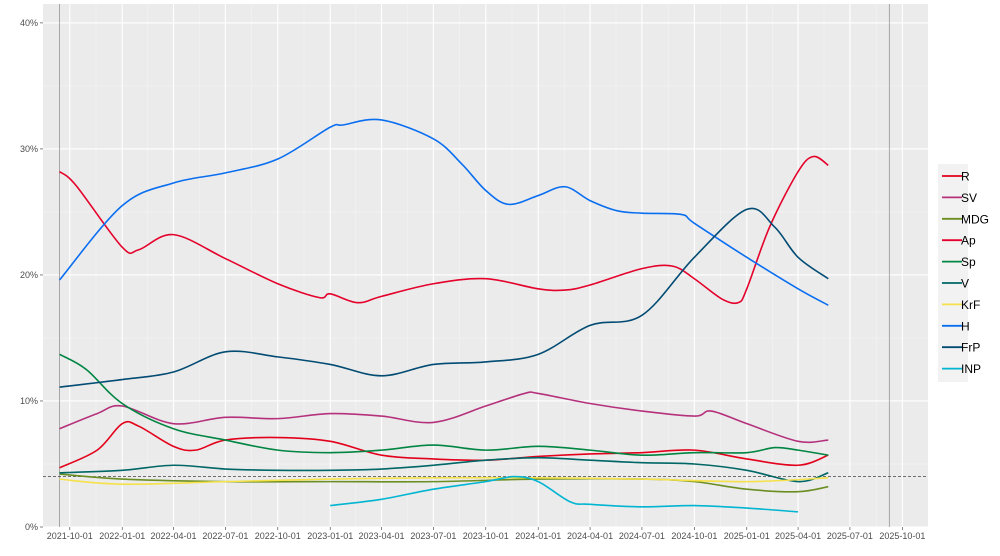 The height and width of the screenshot is (556, 1000). What do you see at coordinates (968, 262) in the screenshot?
I see `legend-label: Sp` at bounding box center [968, 262].